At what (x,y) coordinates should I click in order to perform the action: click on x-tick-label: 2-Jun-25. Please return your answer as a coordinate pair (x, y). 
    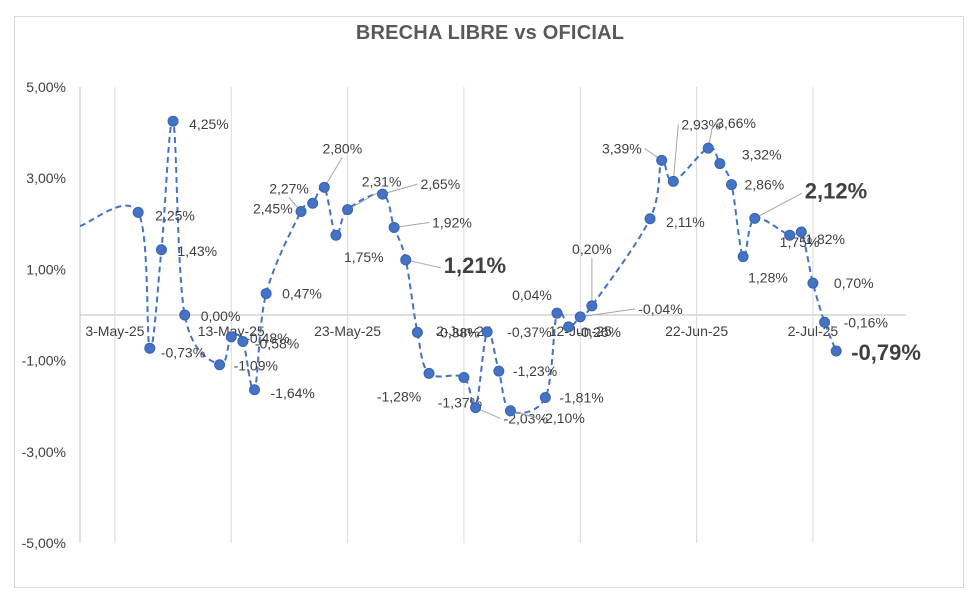
    Looking at the image, I should click on (463, 331).